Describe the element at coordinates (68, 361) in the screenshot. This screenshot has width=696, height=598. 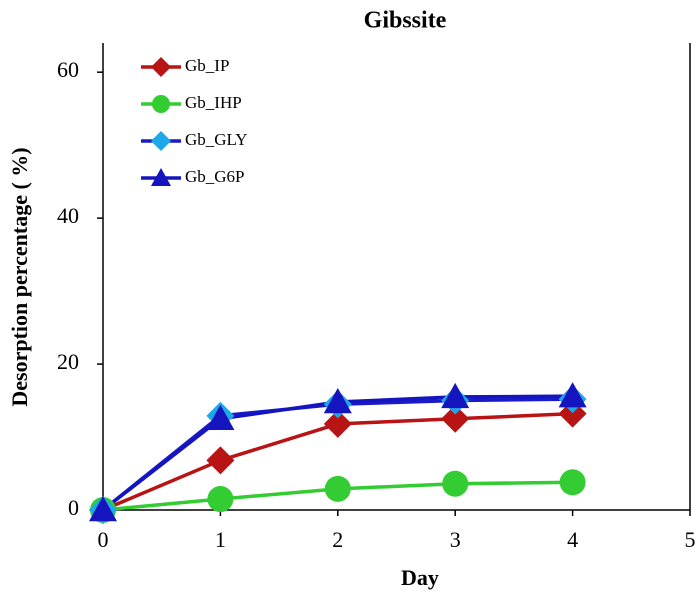
I see `y-tick-label: 20` at that location.